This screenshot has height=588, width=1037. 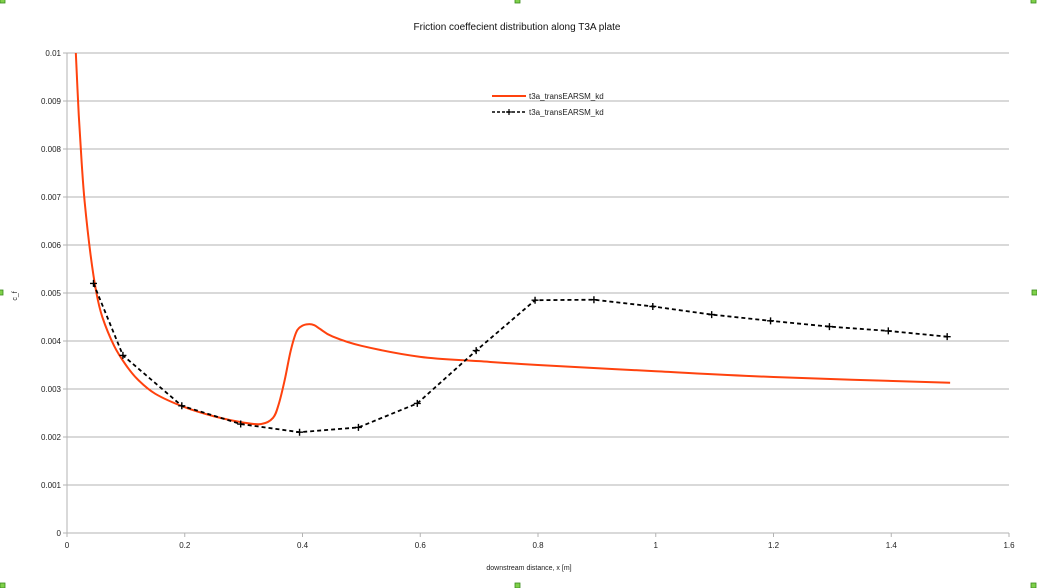 I want to click on x-tick-label: 0.6, so click(x=421, y=545).